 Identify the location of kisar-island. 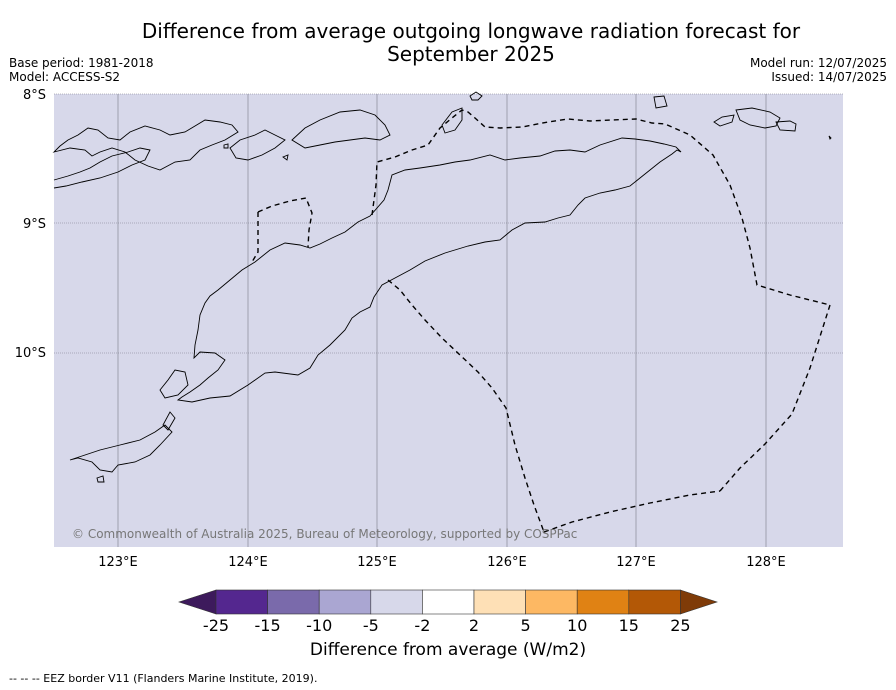
(285, 157).